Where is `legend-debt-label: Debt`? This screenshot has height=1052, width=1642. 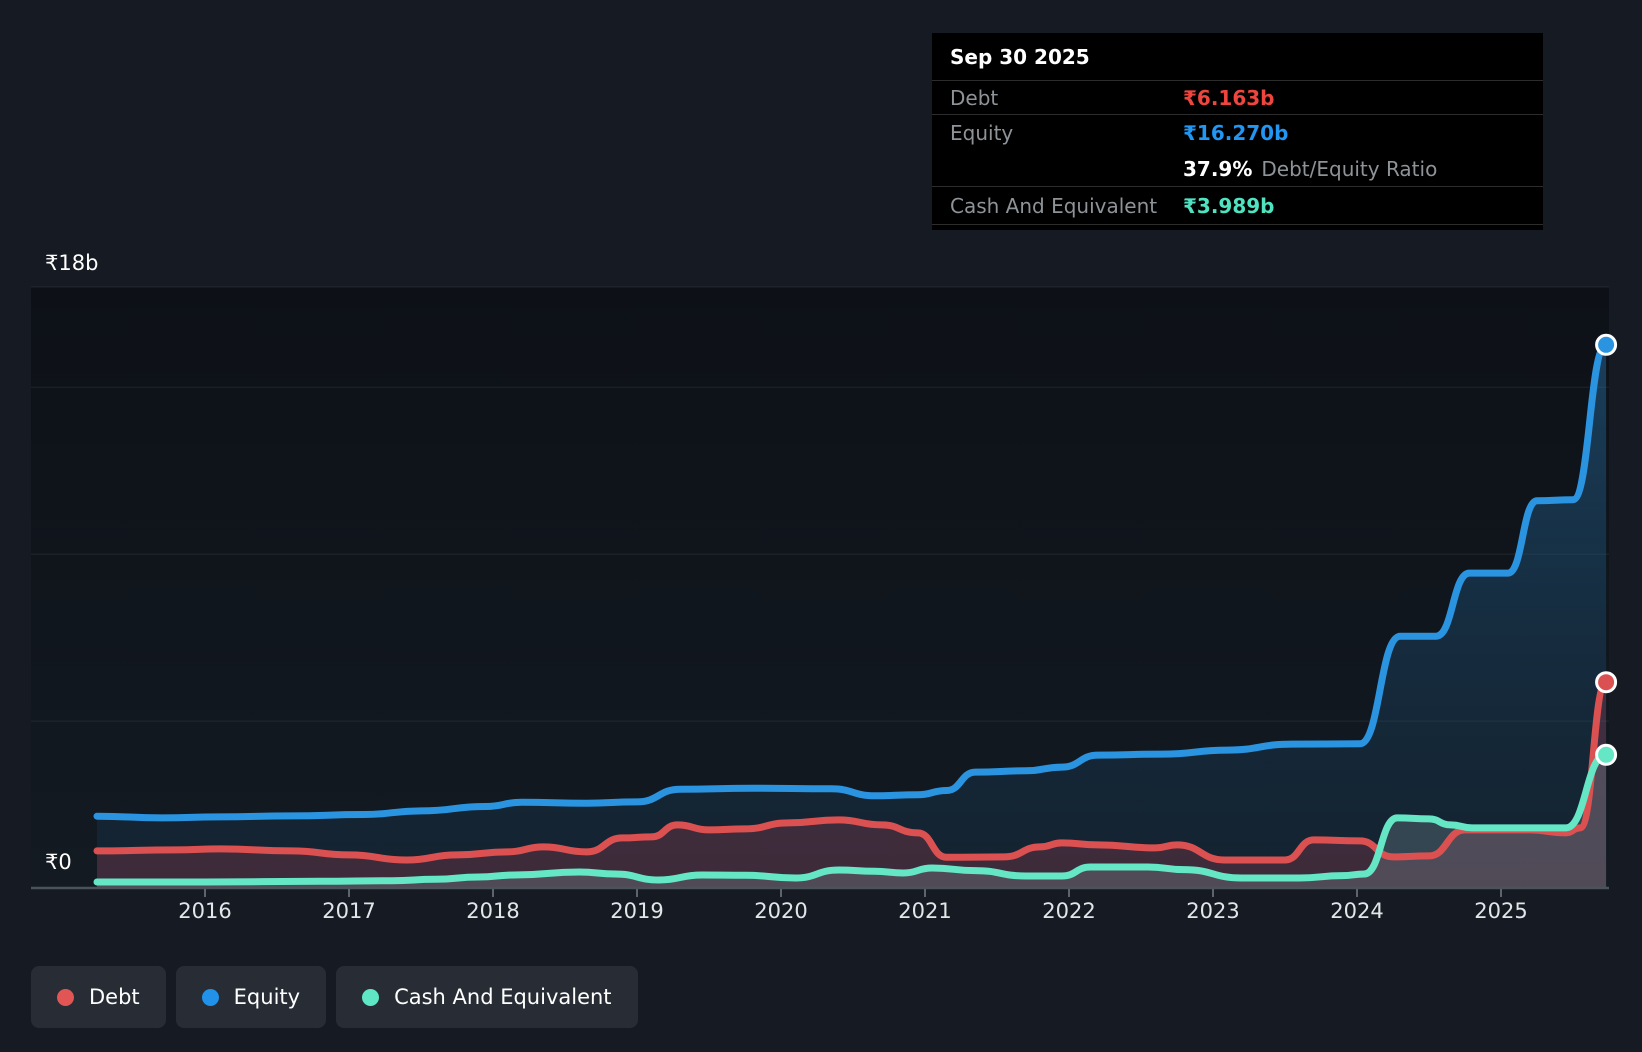 legend-debt-label: Debt is located at coordinates (114, 997).